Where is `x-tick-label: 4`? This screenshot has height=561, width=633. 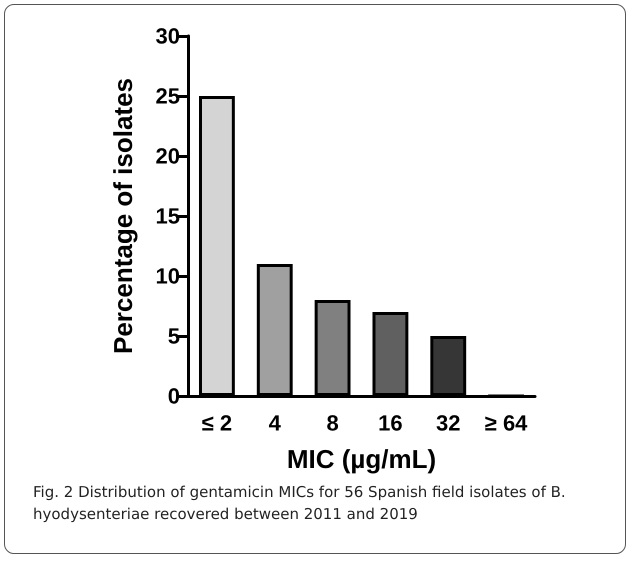 x-tick-label: 4 is located at coordinates (275, 423).